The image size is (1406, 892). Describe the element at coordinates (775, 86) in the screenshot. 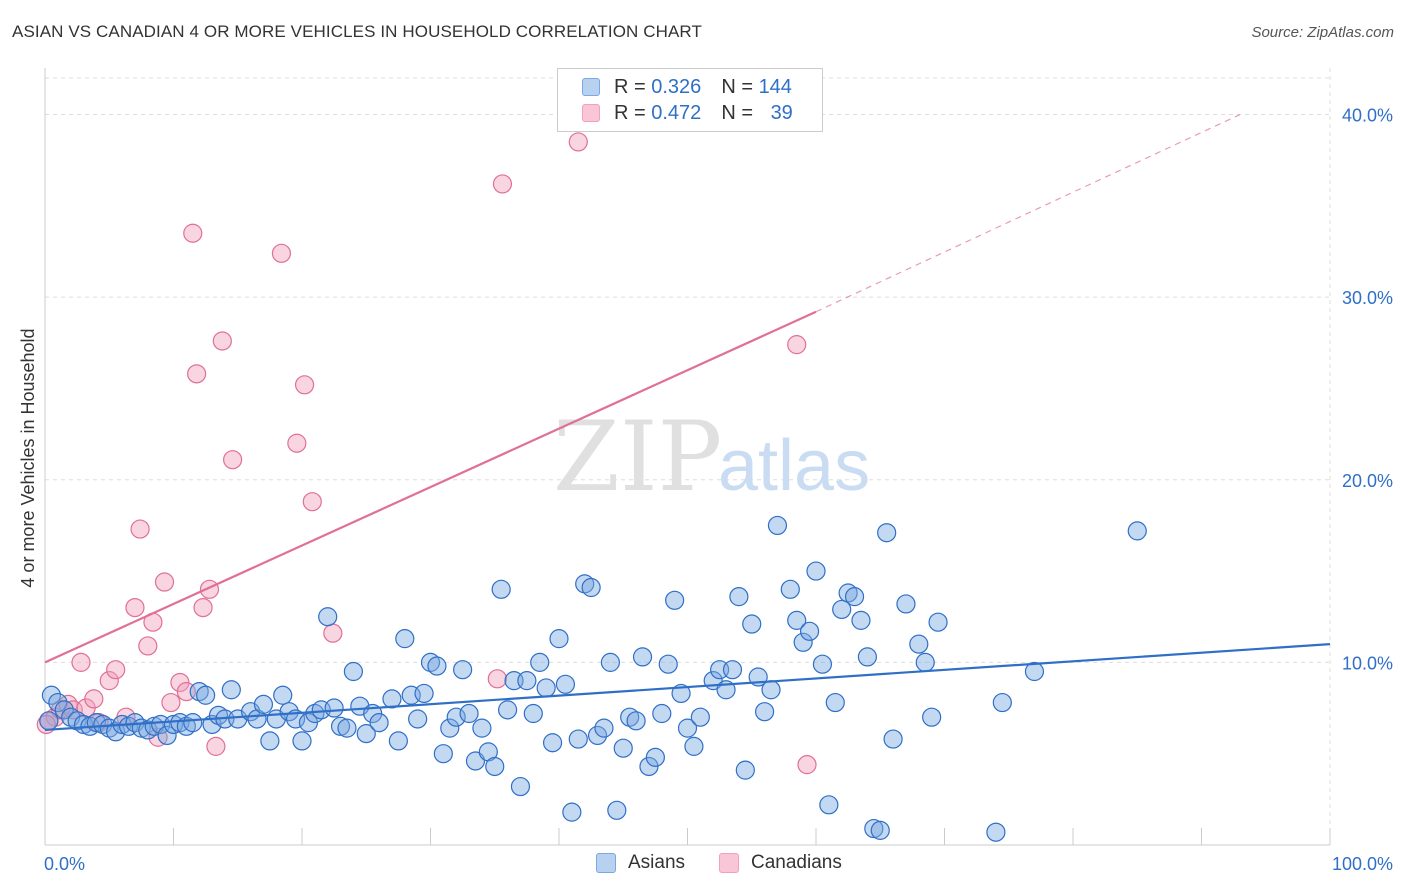

I see `legend-n-value: 144` at that location.